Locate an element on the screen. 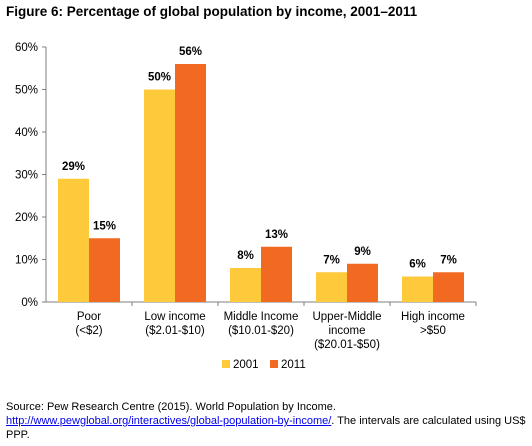 Image resolution: width=532 pixels, height=446 pixels. chart-legend: 2001 2011 is located at coordinates (264, 365).